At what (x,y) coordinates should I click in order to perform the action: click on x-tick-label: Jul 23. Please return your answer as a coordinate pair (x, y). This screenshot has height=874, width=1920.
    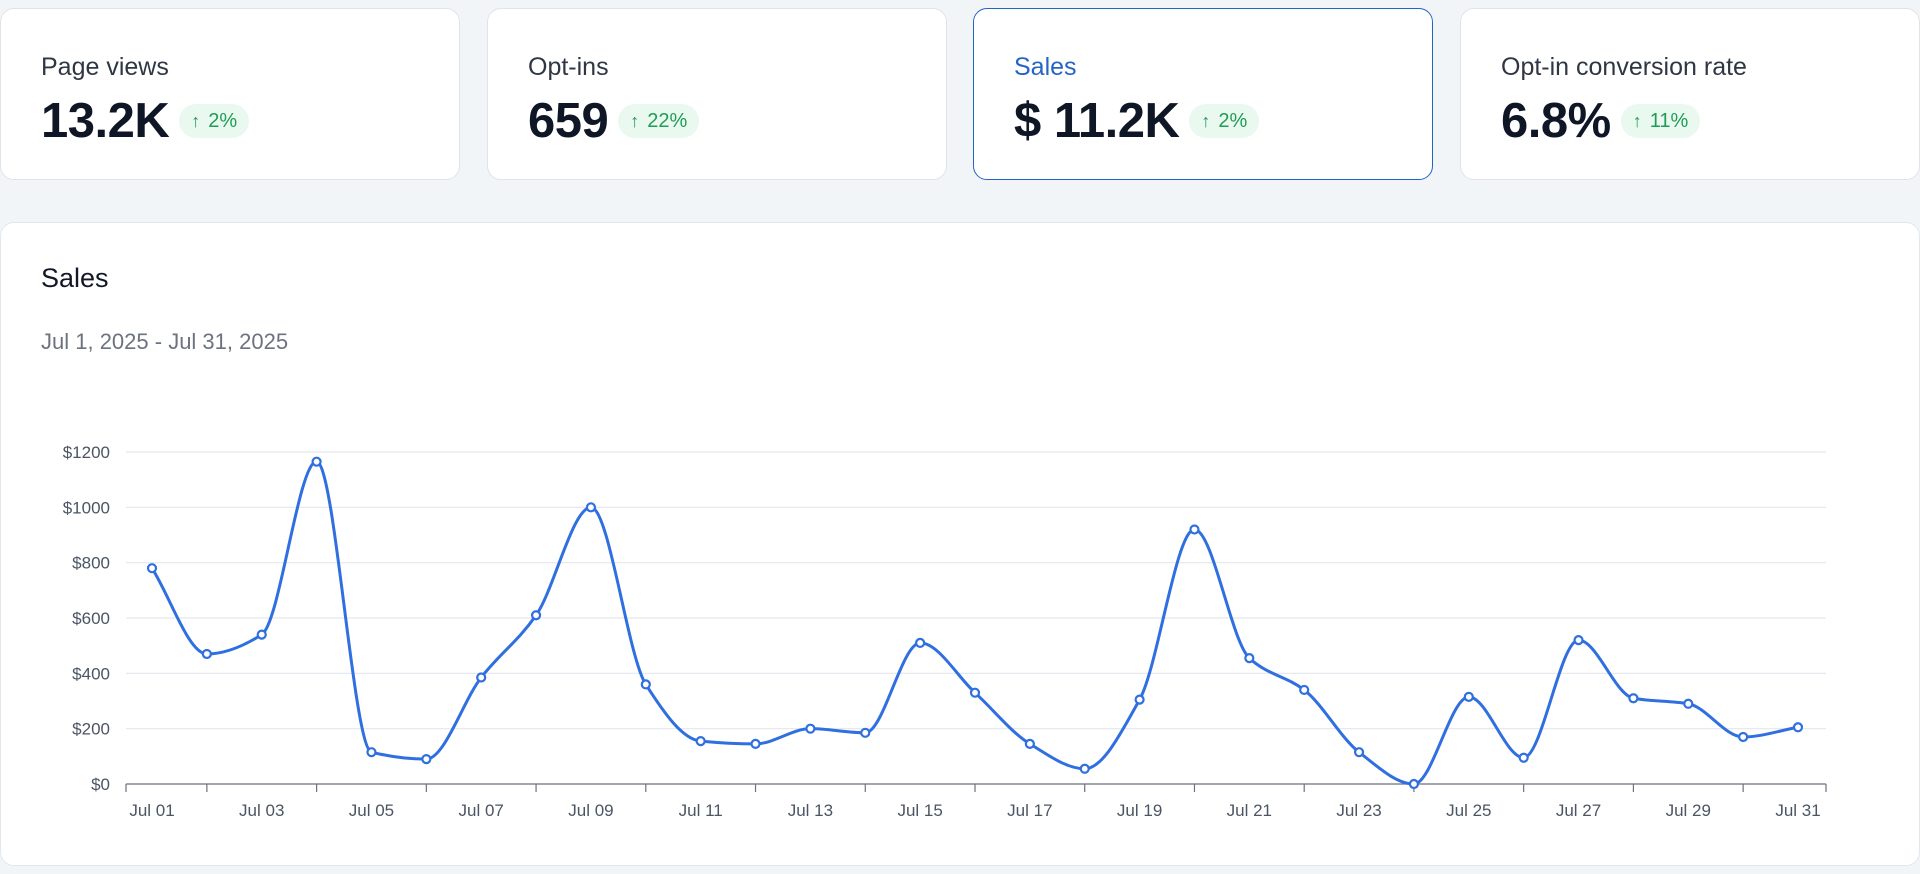
    Looking at the image, I should click on (1358, 810).